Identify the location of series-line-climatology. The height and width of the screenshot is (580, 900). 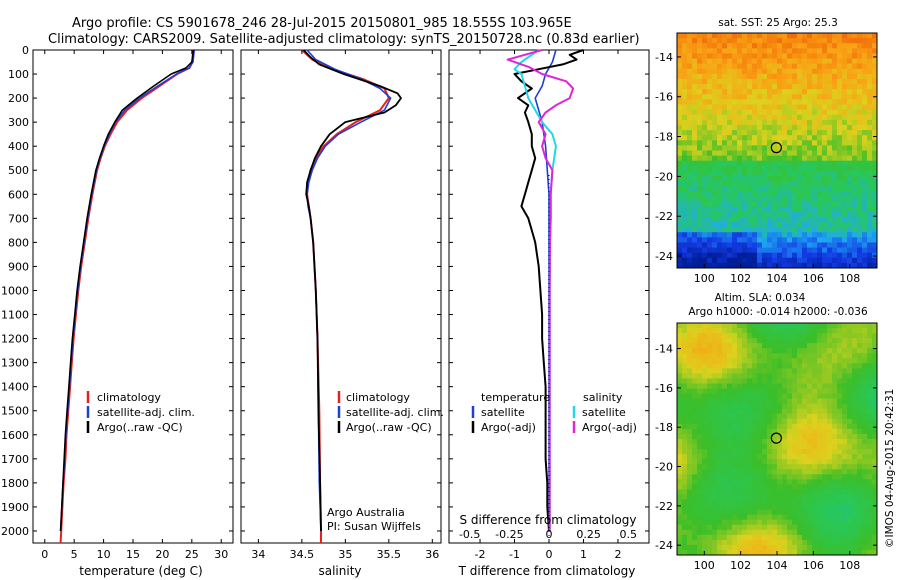
(126, 296).